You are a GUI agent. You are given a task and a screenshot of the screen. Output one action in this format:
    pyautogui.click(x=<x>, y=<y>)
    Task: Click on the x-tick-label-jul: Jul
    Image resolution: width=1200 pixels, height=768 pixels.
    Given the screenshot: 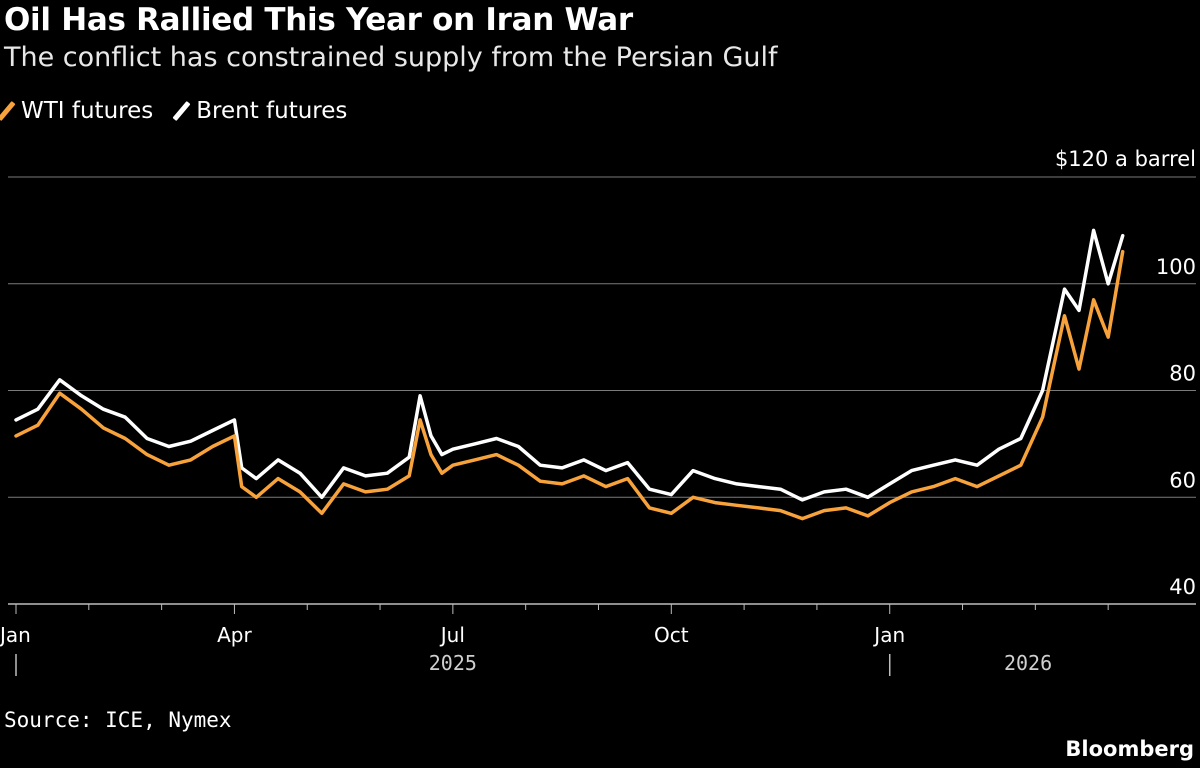 What is the action you would take?
    pyautogui.click(x=452, y=635)
    